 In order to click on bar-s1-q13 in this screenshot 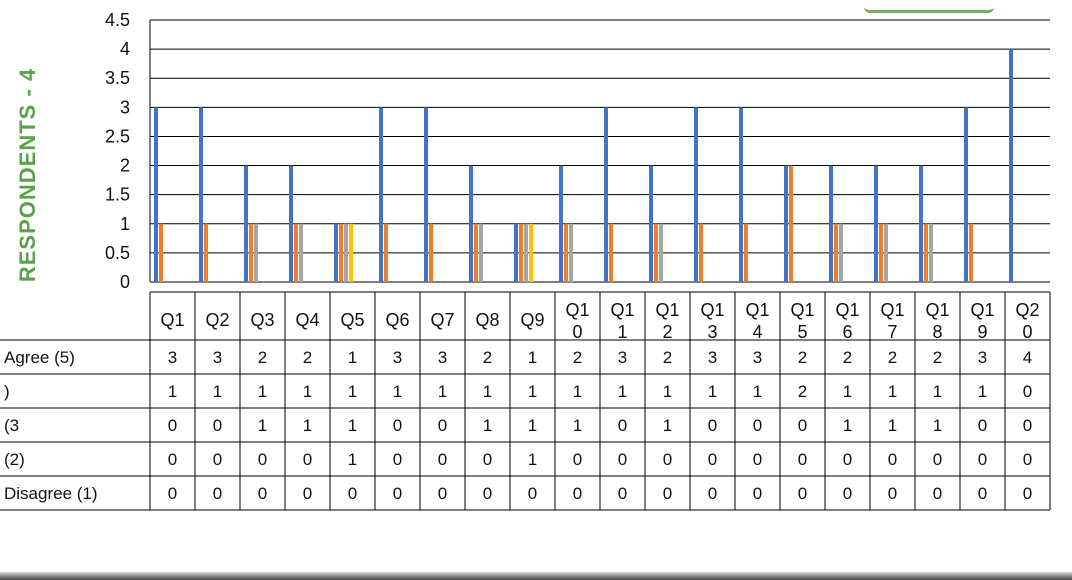, I will do `click(696, 194)`.